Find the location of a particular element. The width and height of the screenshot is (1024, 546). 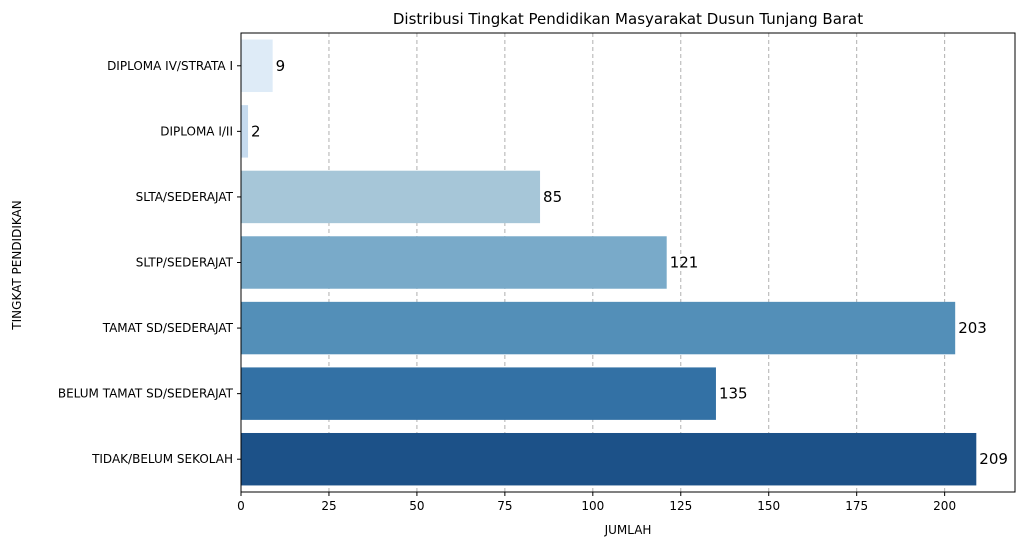

y-tick-label: TAMAT SD/SEDERAJAT is located at coordinates (168, 328).